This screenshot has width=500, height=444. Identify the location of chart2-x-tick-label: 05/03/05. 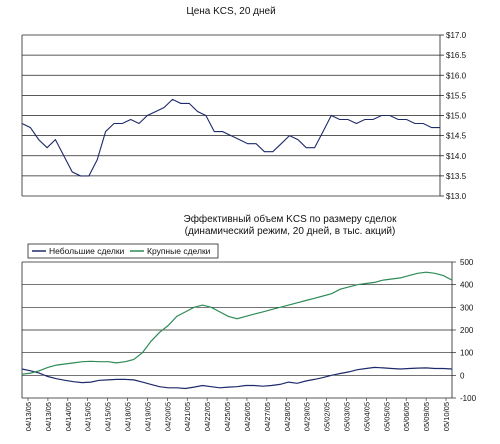
(346, 416).